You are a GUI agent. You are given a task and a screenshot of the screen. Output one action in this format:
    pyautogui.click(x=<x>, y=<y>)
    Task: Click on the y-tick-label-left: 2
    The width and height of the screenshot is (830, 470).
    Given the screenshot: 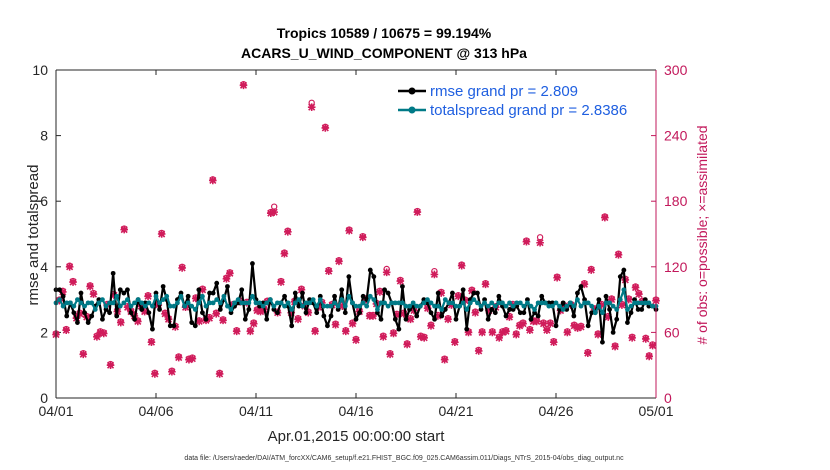 What is the action you would take?
    pyautogui.click(x=44, y=332)
    